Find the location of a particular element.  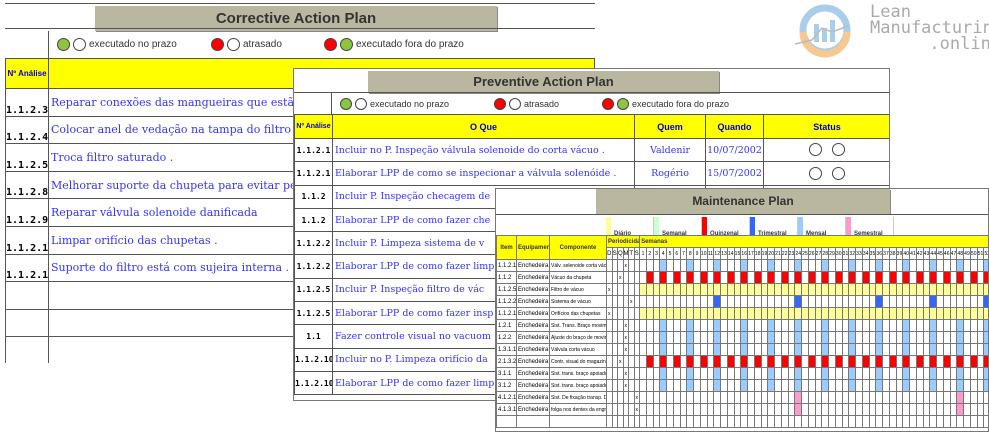

week-col: 11 is located at coordinates (710, 253).